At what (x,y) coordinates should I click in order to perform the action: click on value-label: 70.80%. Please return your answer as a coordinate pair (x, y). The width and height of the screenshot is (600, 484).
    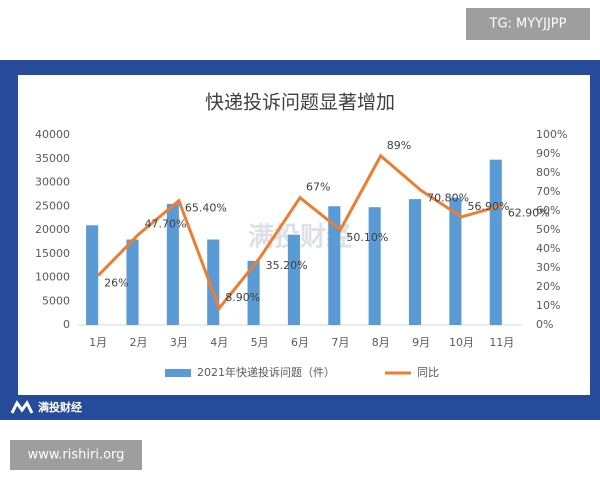
    Looking at the image, I should click on (448, 197).